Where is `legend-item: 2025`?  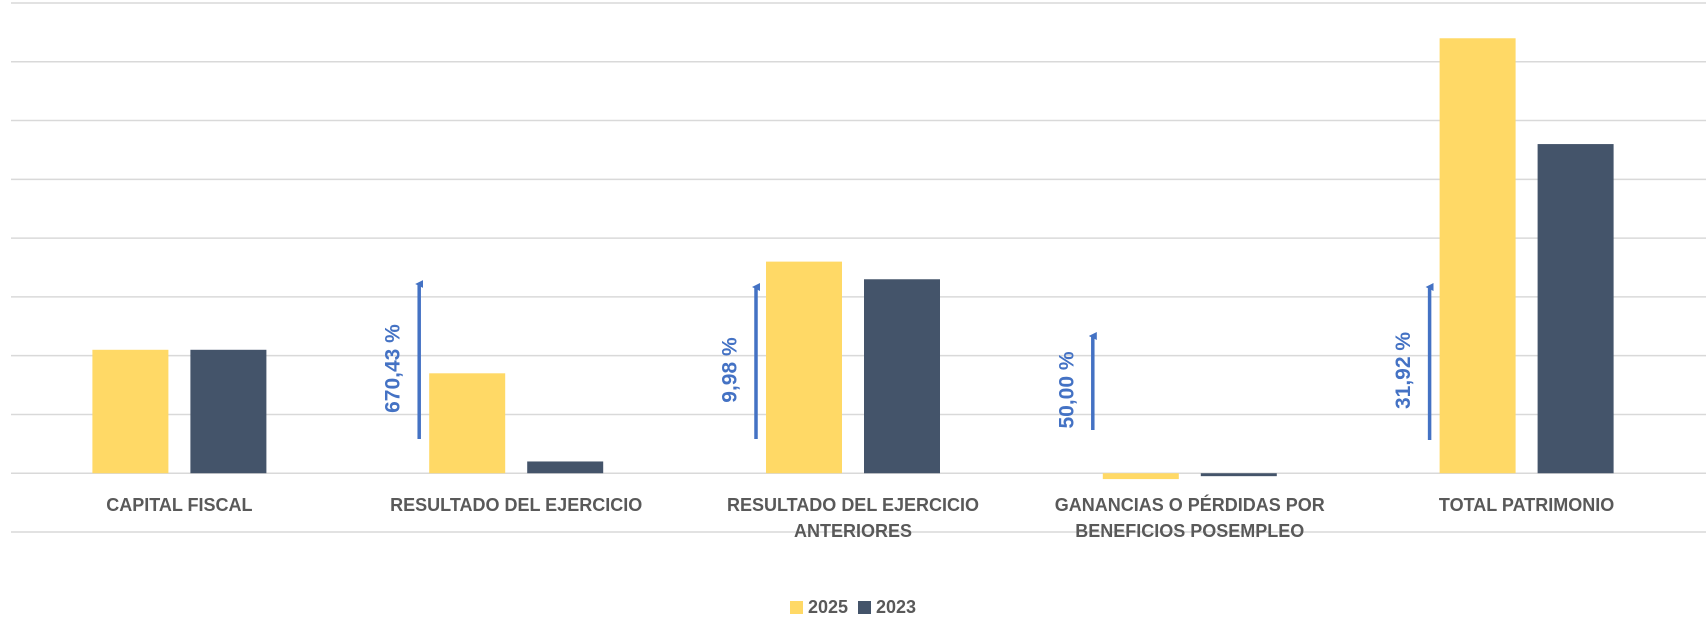
legend-item: 2025 is located at coordinates (818, 607).